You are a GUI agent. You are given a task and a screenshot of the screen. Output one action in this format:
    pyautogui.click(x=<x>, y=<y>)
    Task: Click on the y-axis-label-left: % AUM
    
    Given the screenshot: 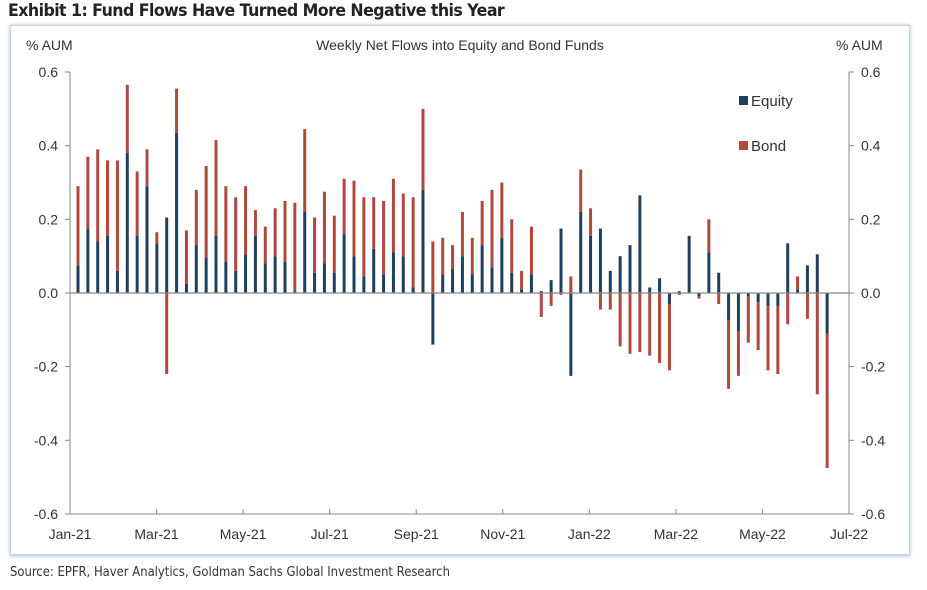 What is the action you would take?
    pyautogui.click(x=49, y=45)
    